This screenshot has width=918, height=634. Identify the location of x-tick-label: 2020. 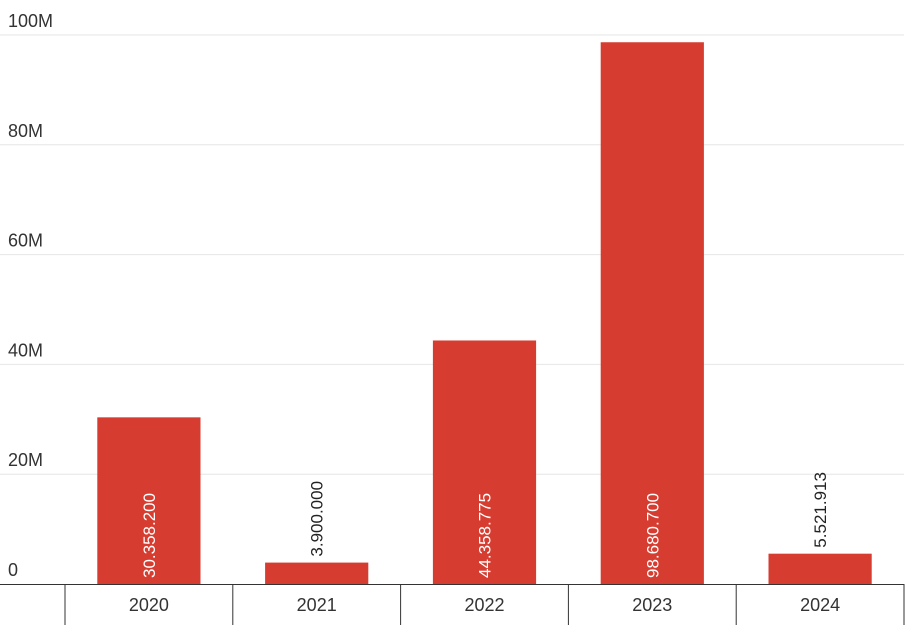
(149, 605).